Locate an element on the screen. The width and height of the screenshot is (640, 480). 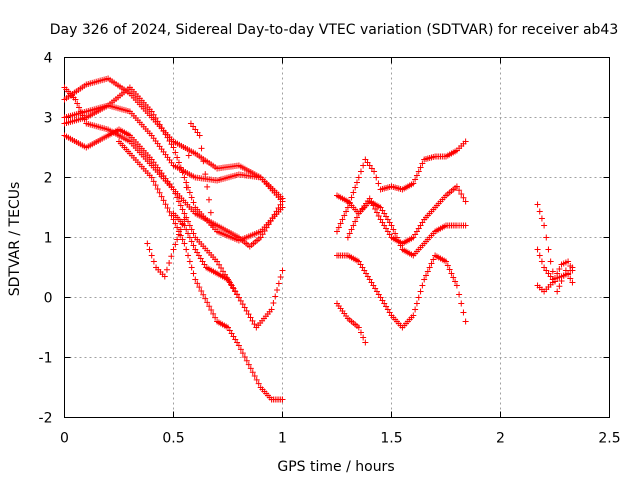
series-s13 is located at coordinates (406, 228).